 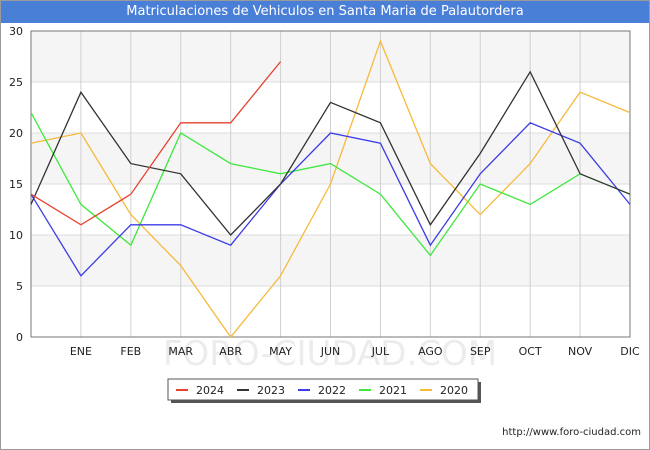 What do you see at coordinates (210, 390) in the screenshot?
I see `legend-label-2024: 2024` at bounding box center [210, 390].